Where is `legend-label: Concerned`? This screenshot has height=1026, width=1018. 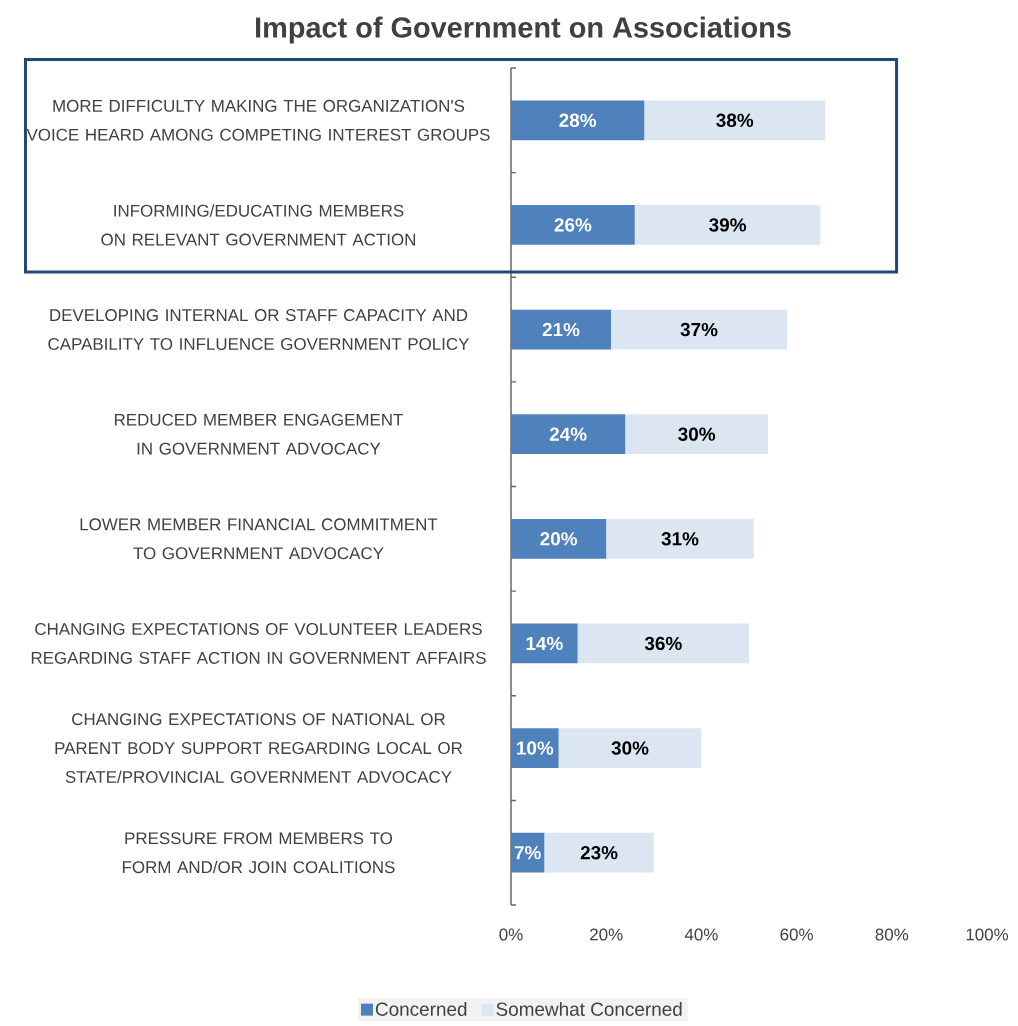
legend-label: Concerned is located at coordinates (421, 1009).